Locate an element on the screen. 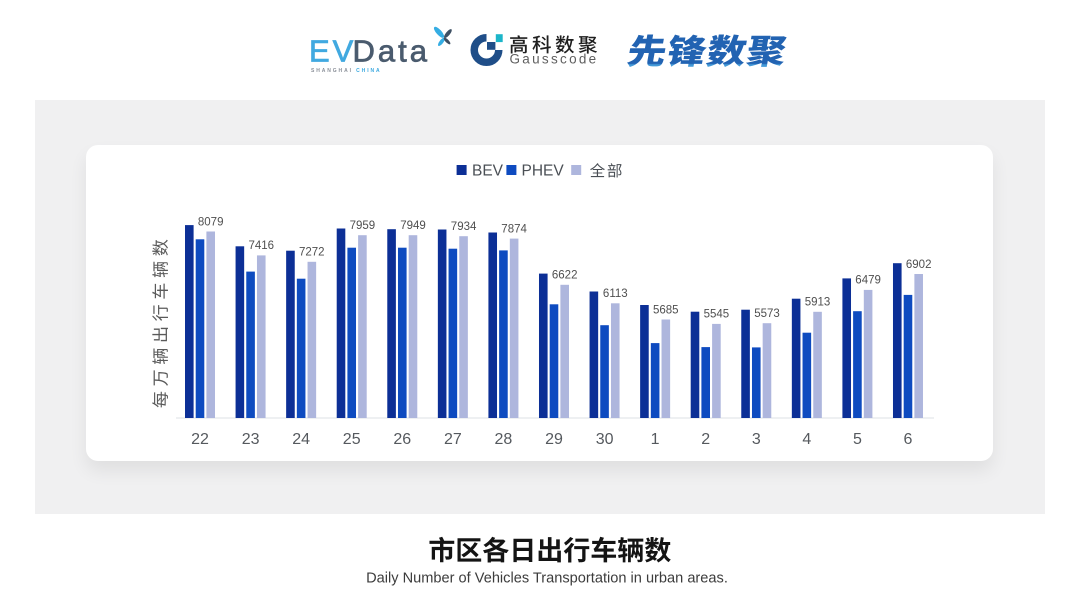 Image resolution: width=1080 pixels, height=608 pixels. svg-text: BEV is located at coordinates (488, 171).